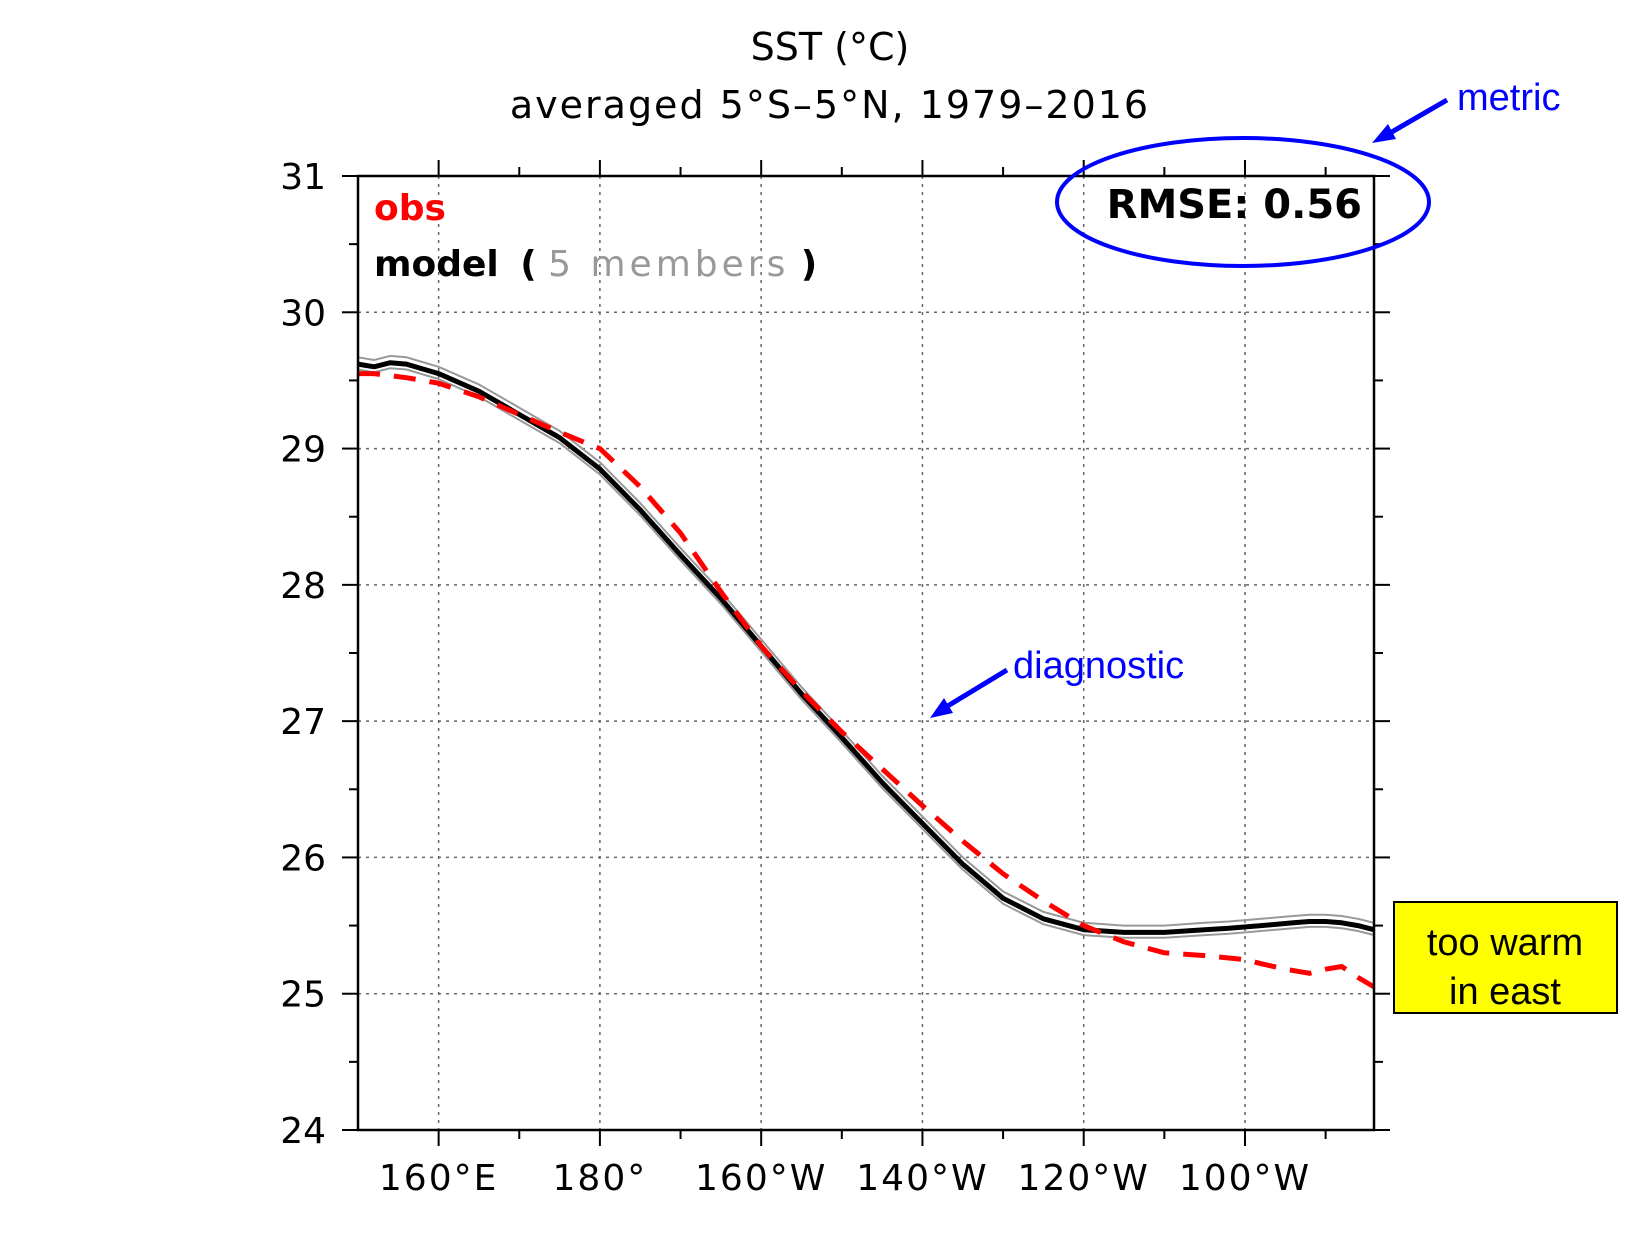  Describe the element at coordinates (830, 47) in the screenshot. I see `chart-title: SST (°C)` at that location.